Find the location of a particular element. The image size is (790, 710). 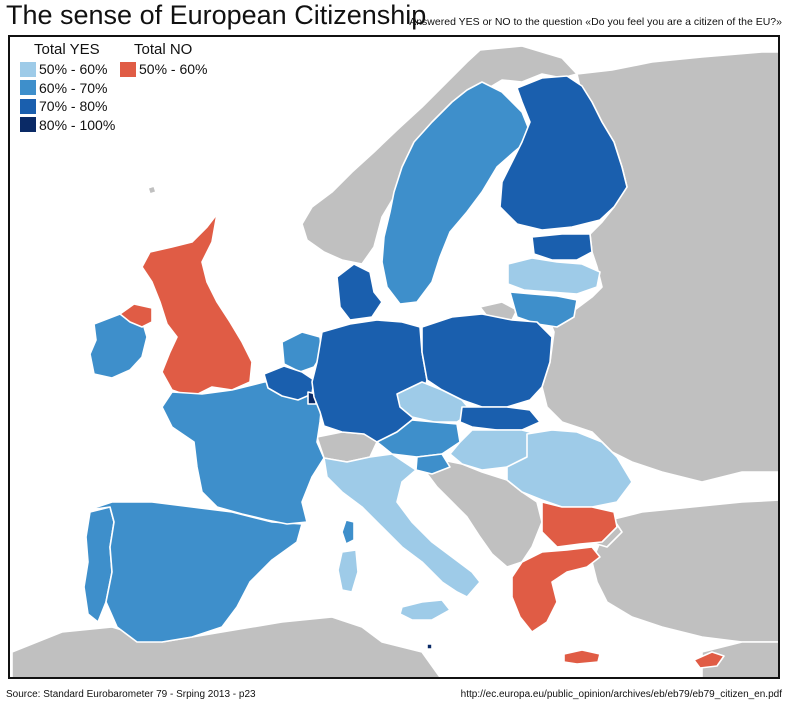

region-cyprus is located at coordinates (709, 660).